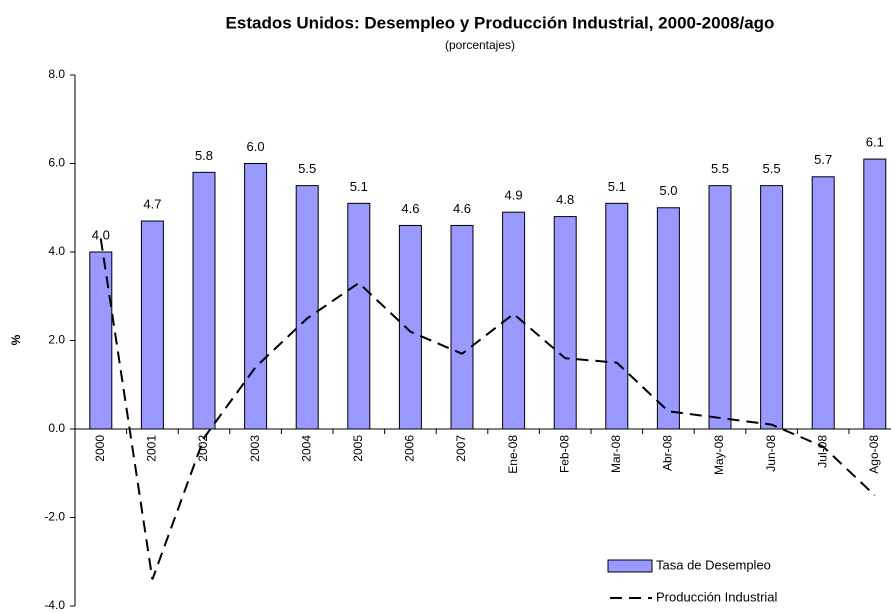 The width and height of the screenshot is (891, 613). Describe the element at coordinates (410, 448) in the screenshot. I see `x-tick-label: 2006` at that location.